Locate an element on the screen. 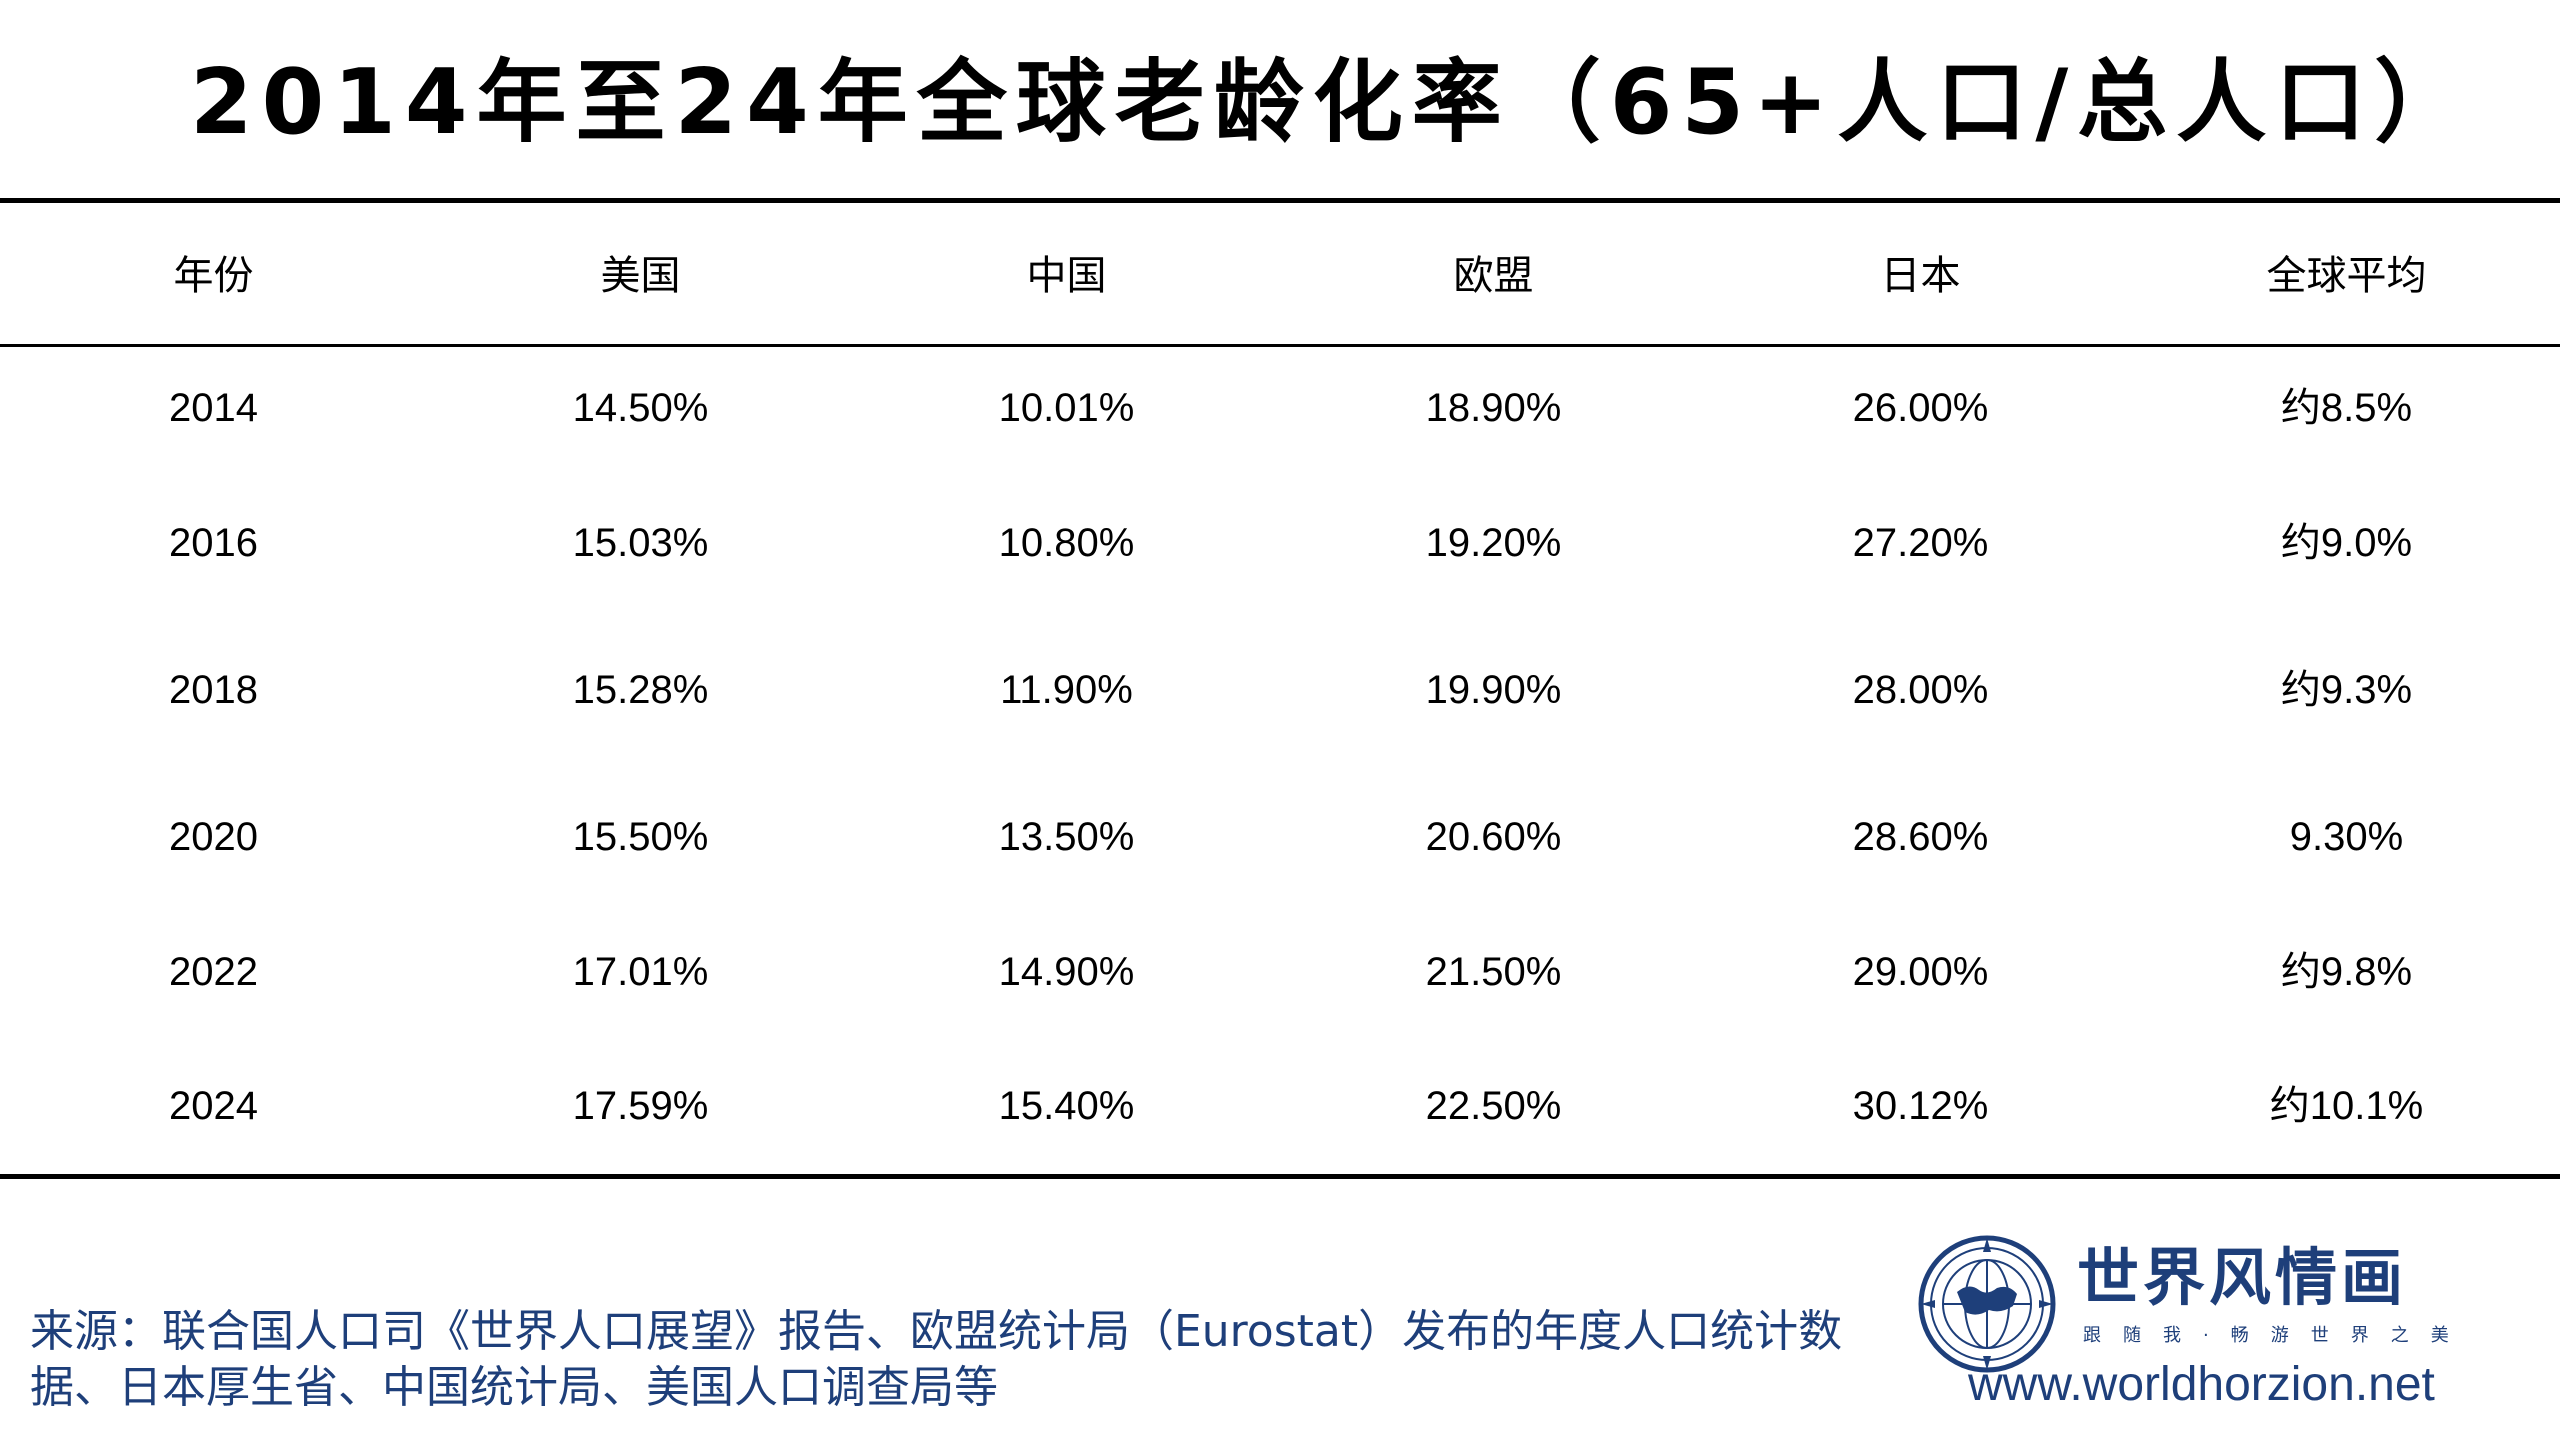 Image resolution: width=2560 pixels, height=1440 pixels. column-header-year: 年份 is located at coordinates (213, 276).